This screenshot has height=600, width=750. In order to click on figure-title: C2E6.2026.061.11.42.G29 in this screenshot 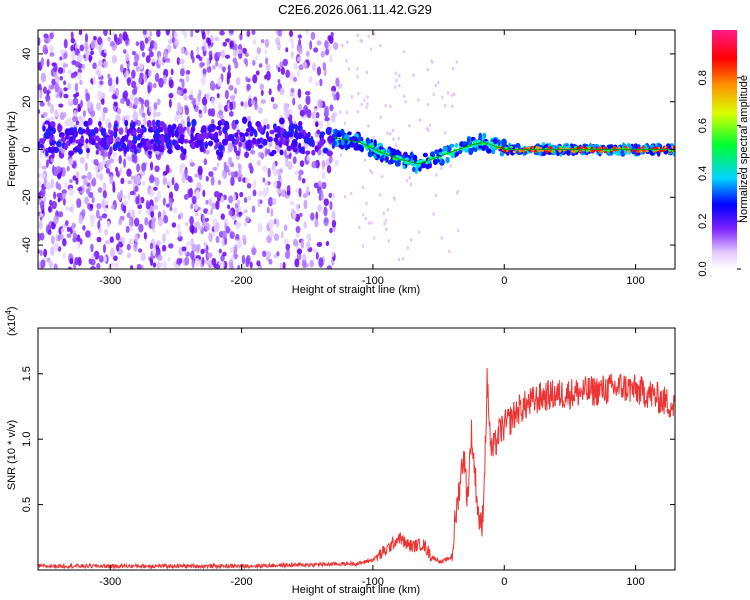, I will do `click(355, 9)`.